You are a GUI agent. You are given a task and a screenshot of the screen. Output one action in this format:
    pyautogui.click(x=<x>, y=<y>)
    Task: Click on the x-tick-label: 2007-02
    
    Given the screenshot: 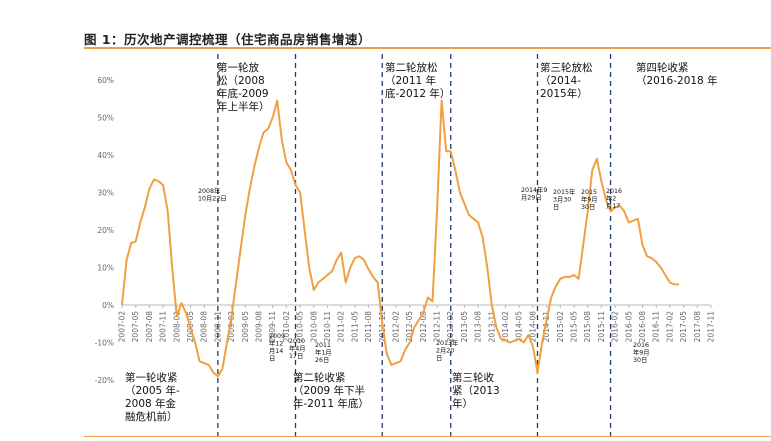 What is the action you would take?
    pyautogui.click(x=122, y=327)
    